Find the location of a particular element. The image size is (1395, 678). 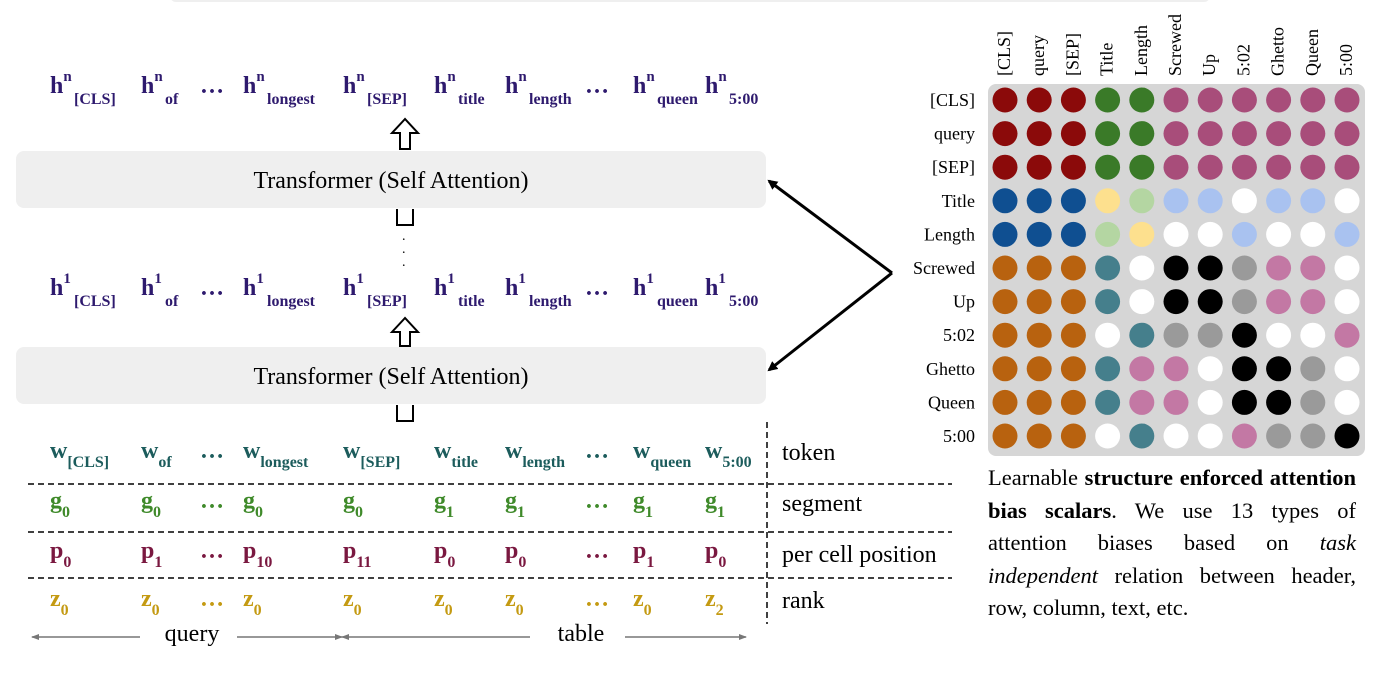

table-span-label: table is located at coordinates (581, 634).